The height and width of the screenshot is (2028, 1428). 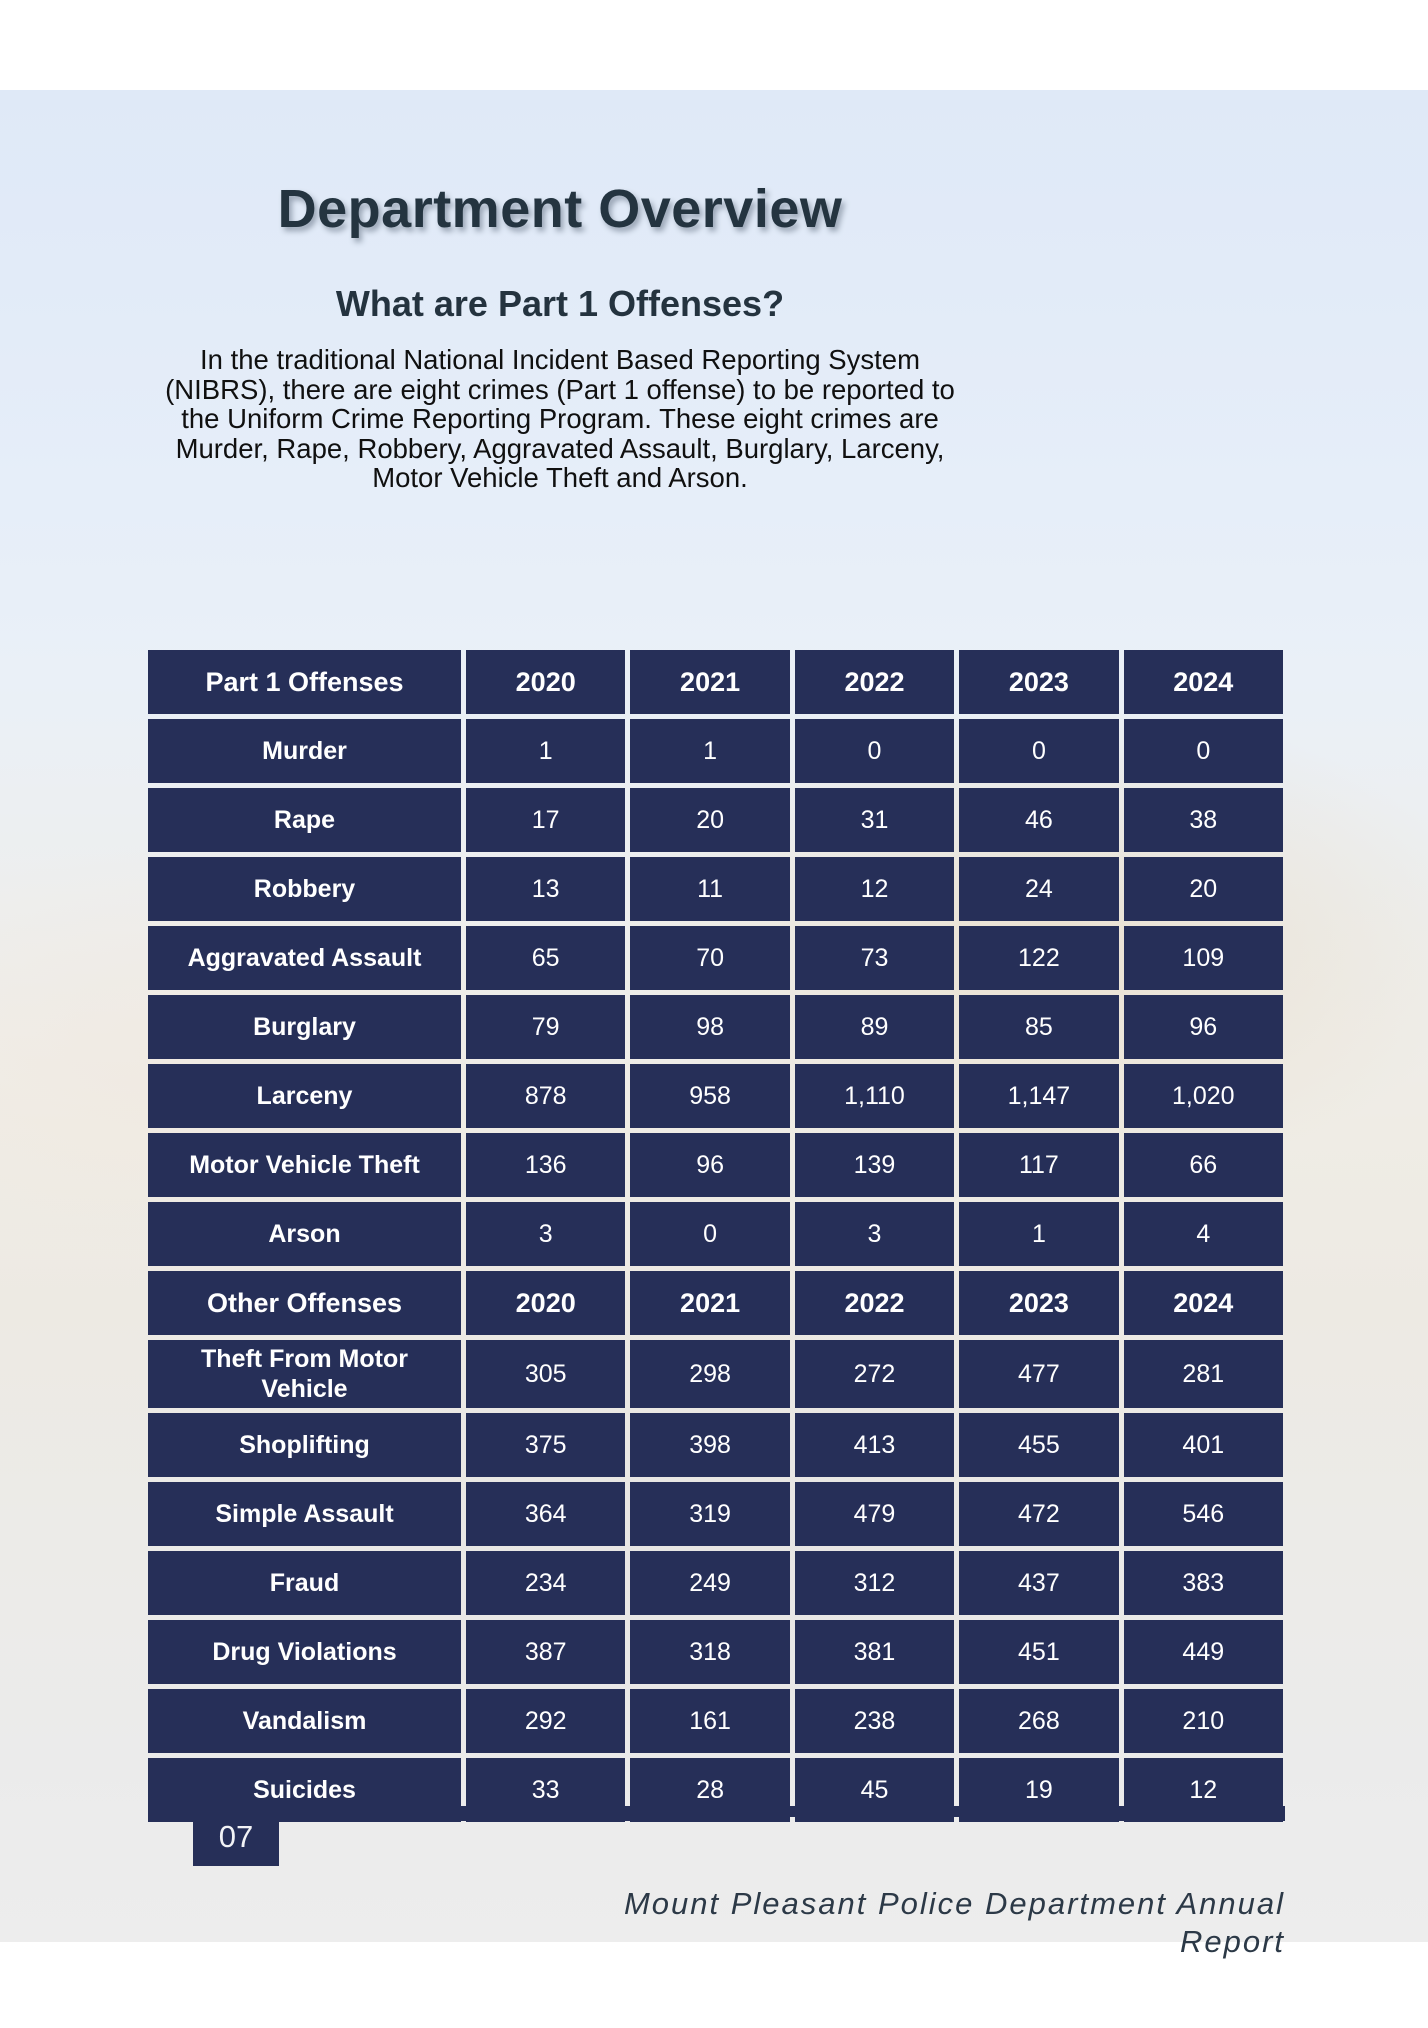 What do you see at coordinates (1039, 1514) in the screenshot?
I see `offense-value-cell: 472` at bounding box center [1039, 1514].